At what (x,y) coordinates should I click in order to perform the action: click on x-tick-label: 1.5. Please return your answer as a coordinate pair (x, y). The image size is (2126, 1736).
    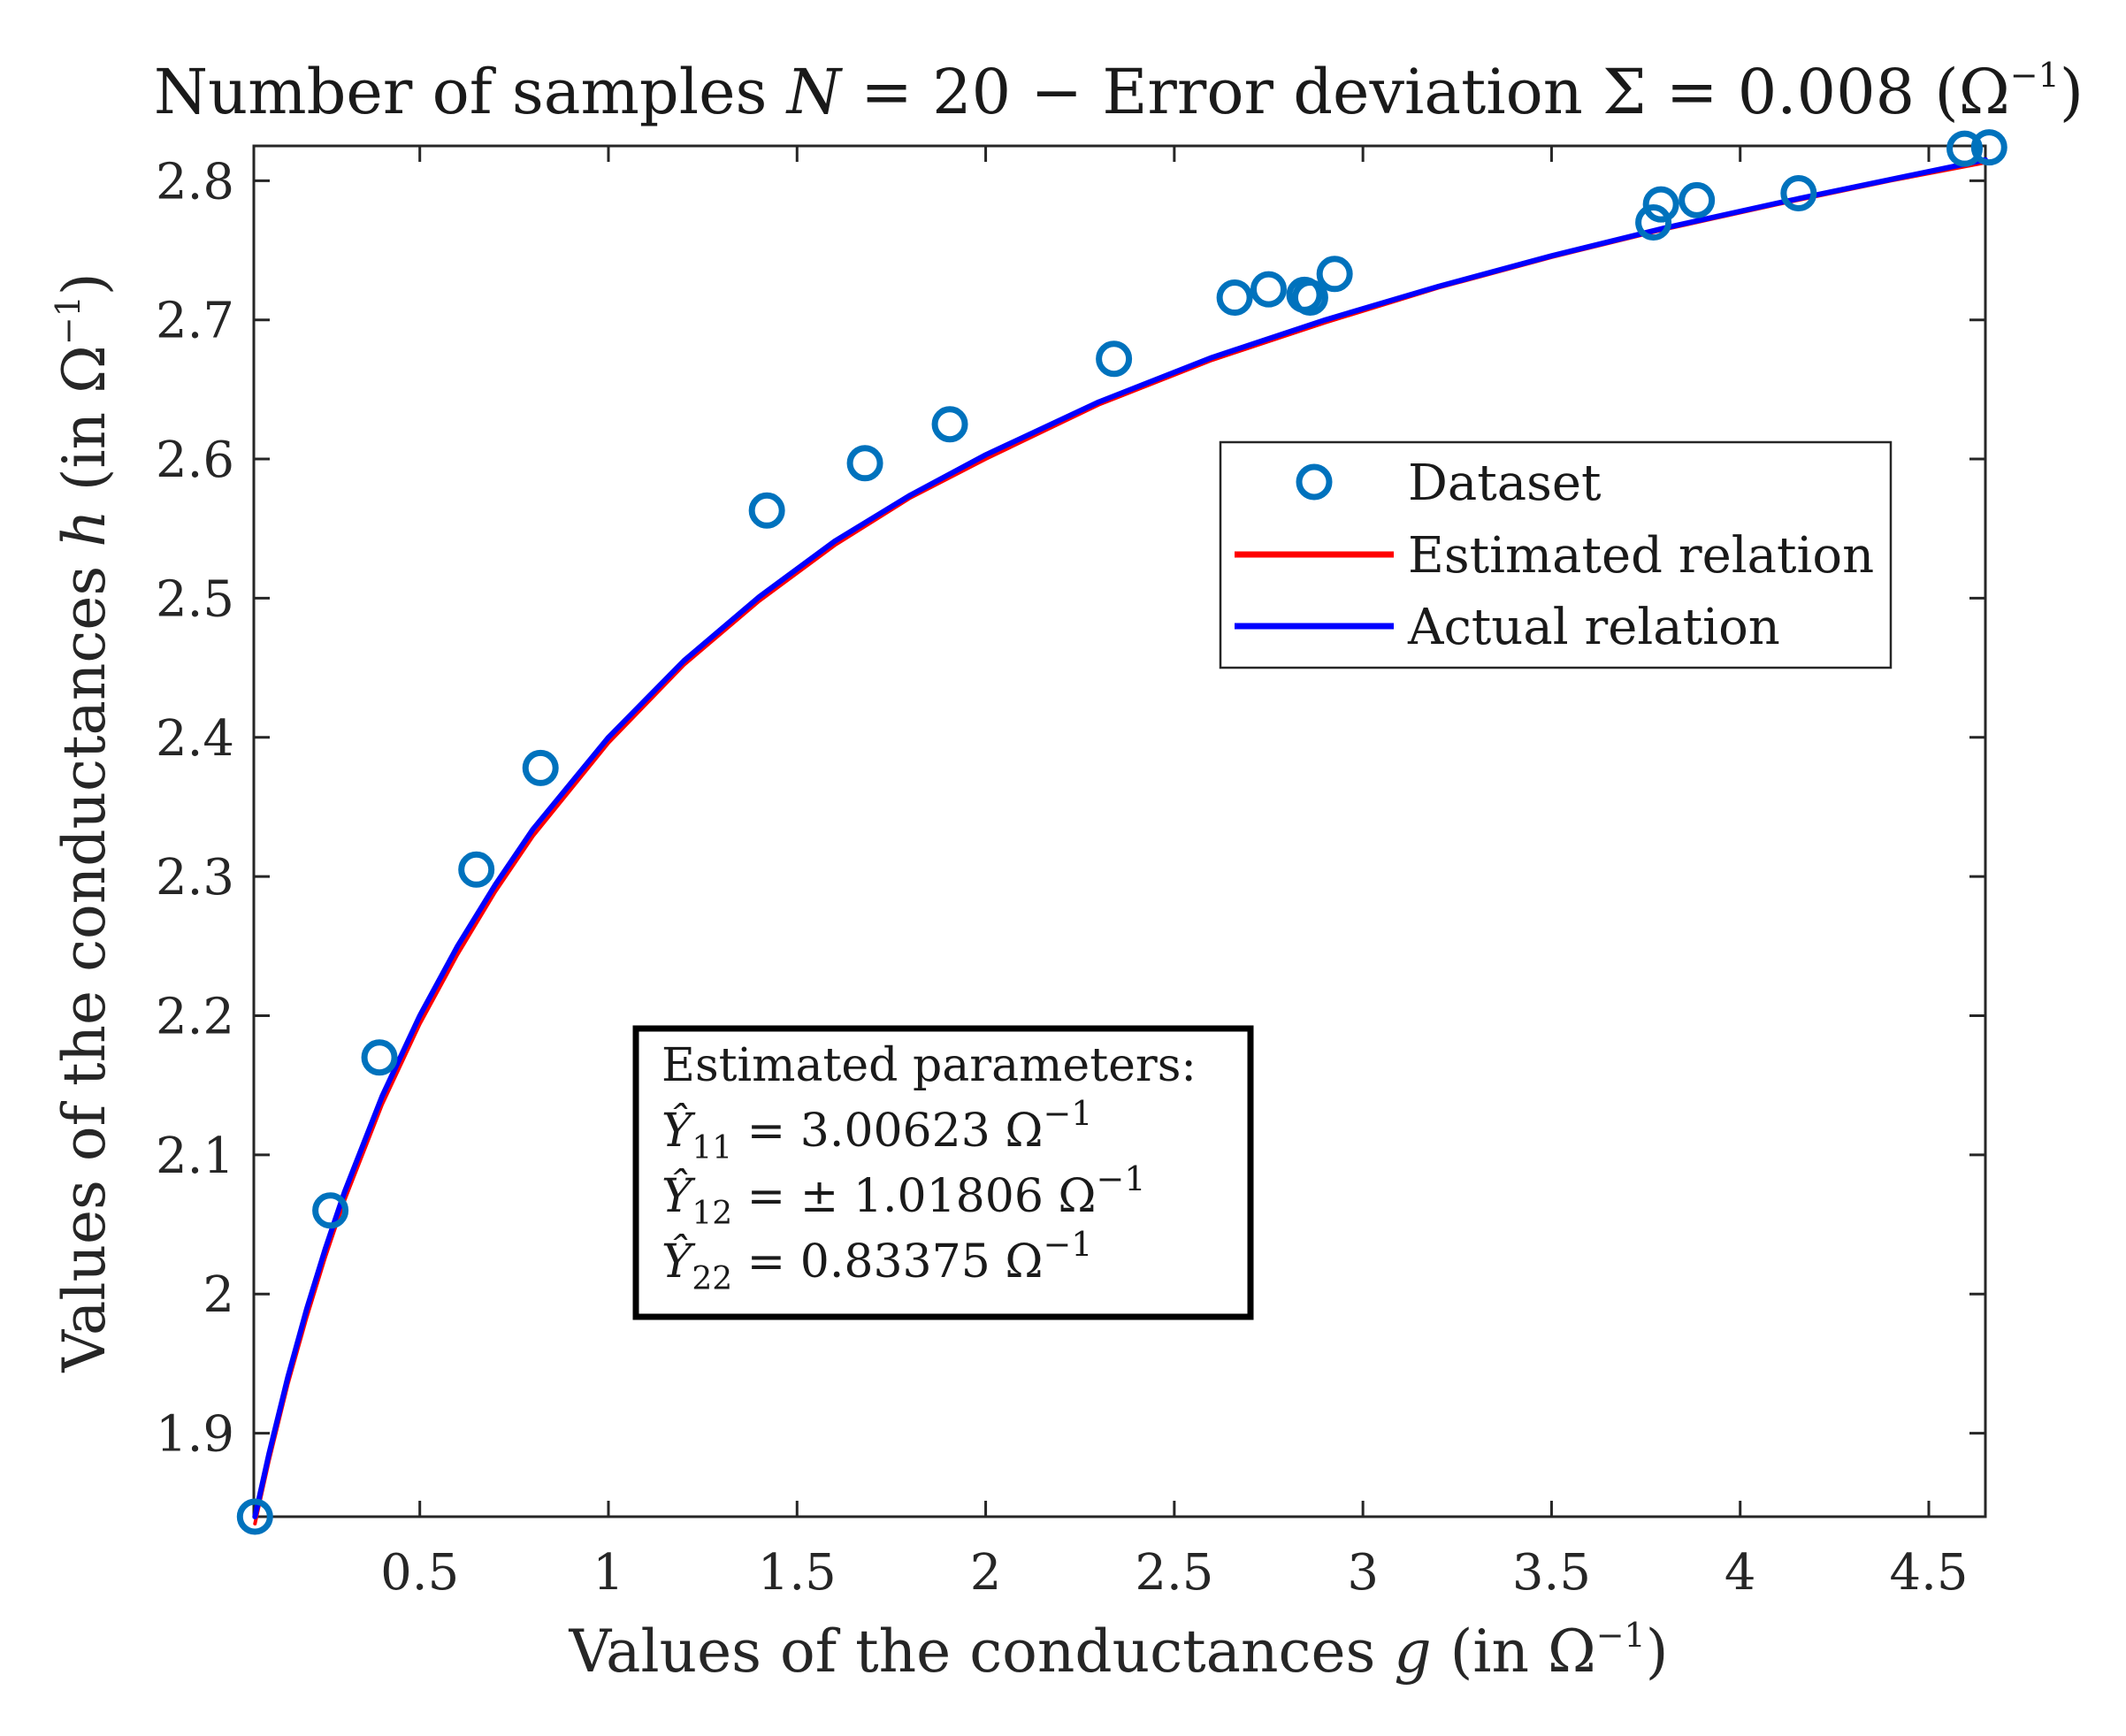
    Looking at the image, I should click on (797, 1573).